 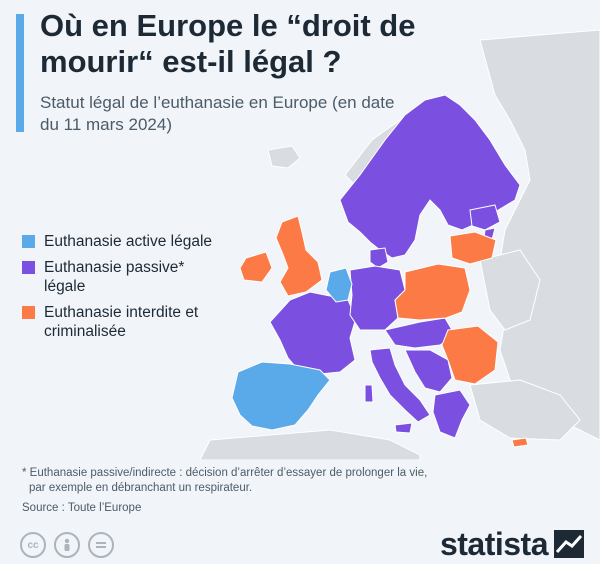 I want to click on legend-item-passive: Euthanasie passive* légale, so click(x=122, y=277).